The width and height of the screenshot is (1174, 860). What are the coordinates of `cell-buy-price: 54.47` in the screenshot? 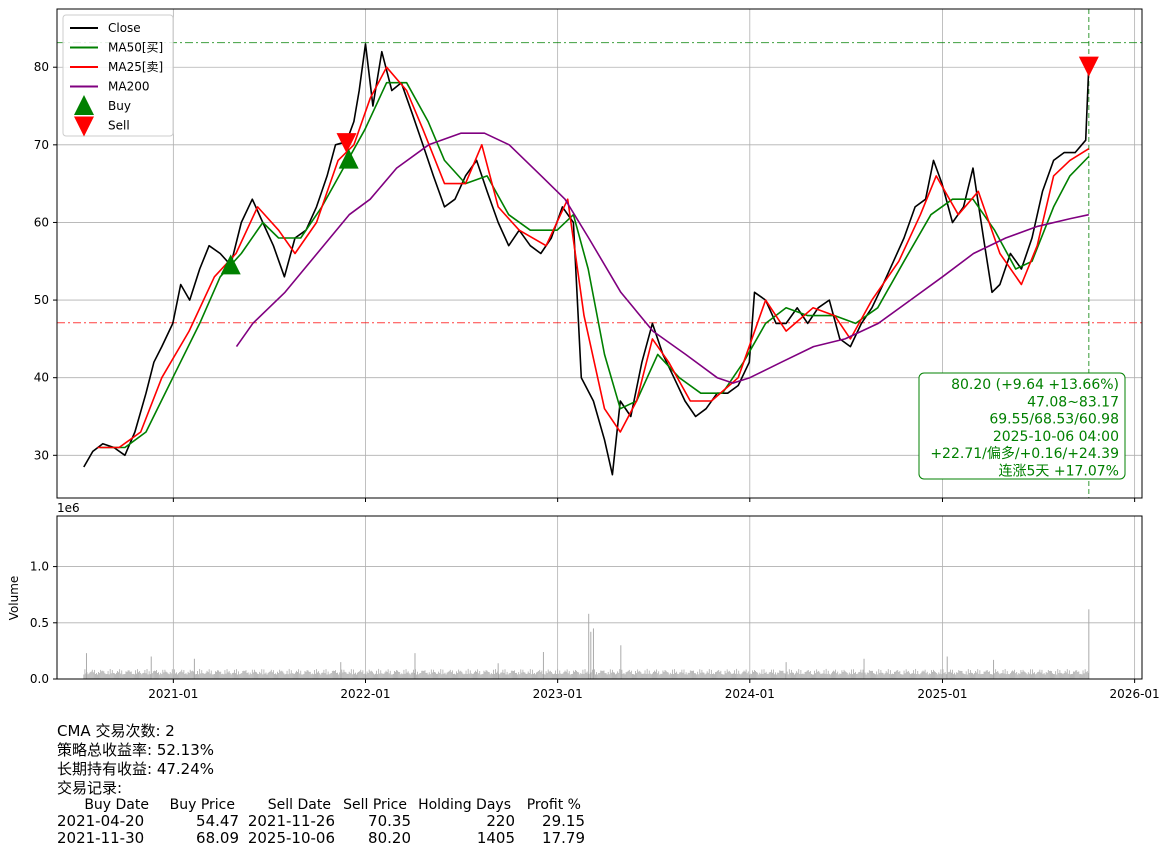 It's located at (217, 821).